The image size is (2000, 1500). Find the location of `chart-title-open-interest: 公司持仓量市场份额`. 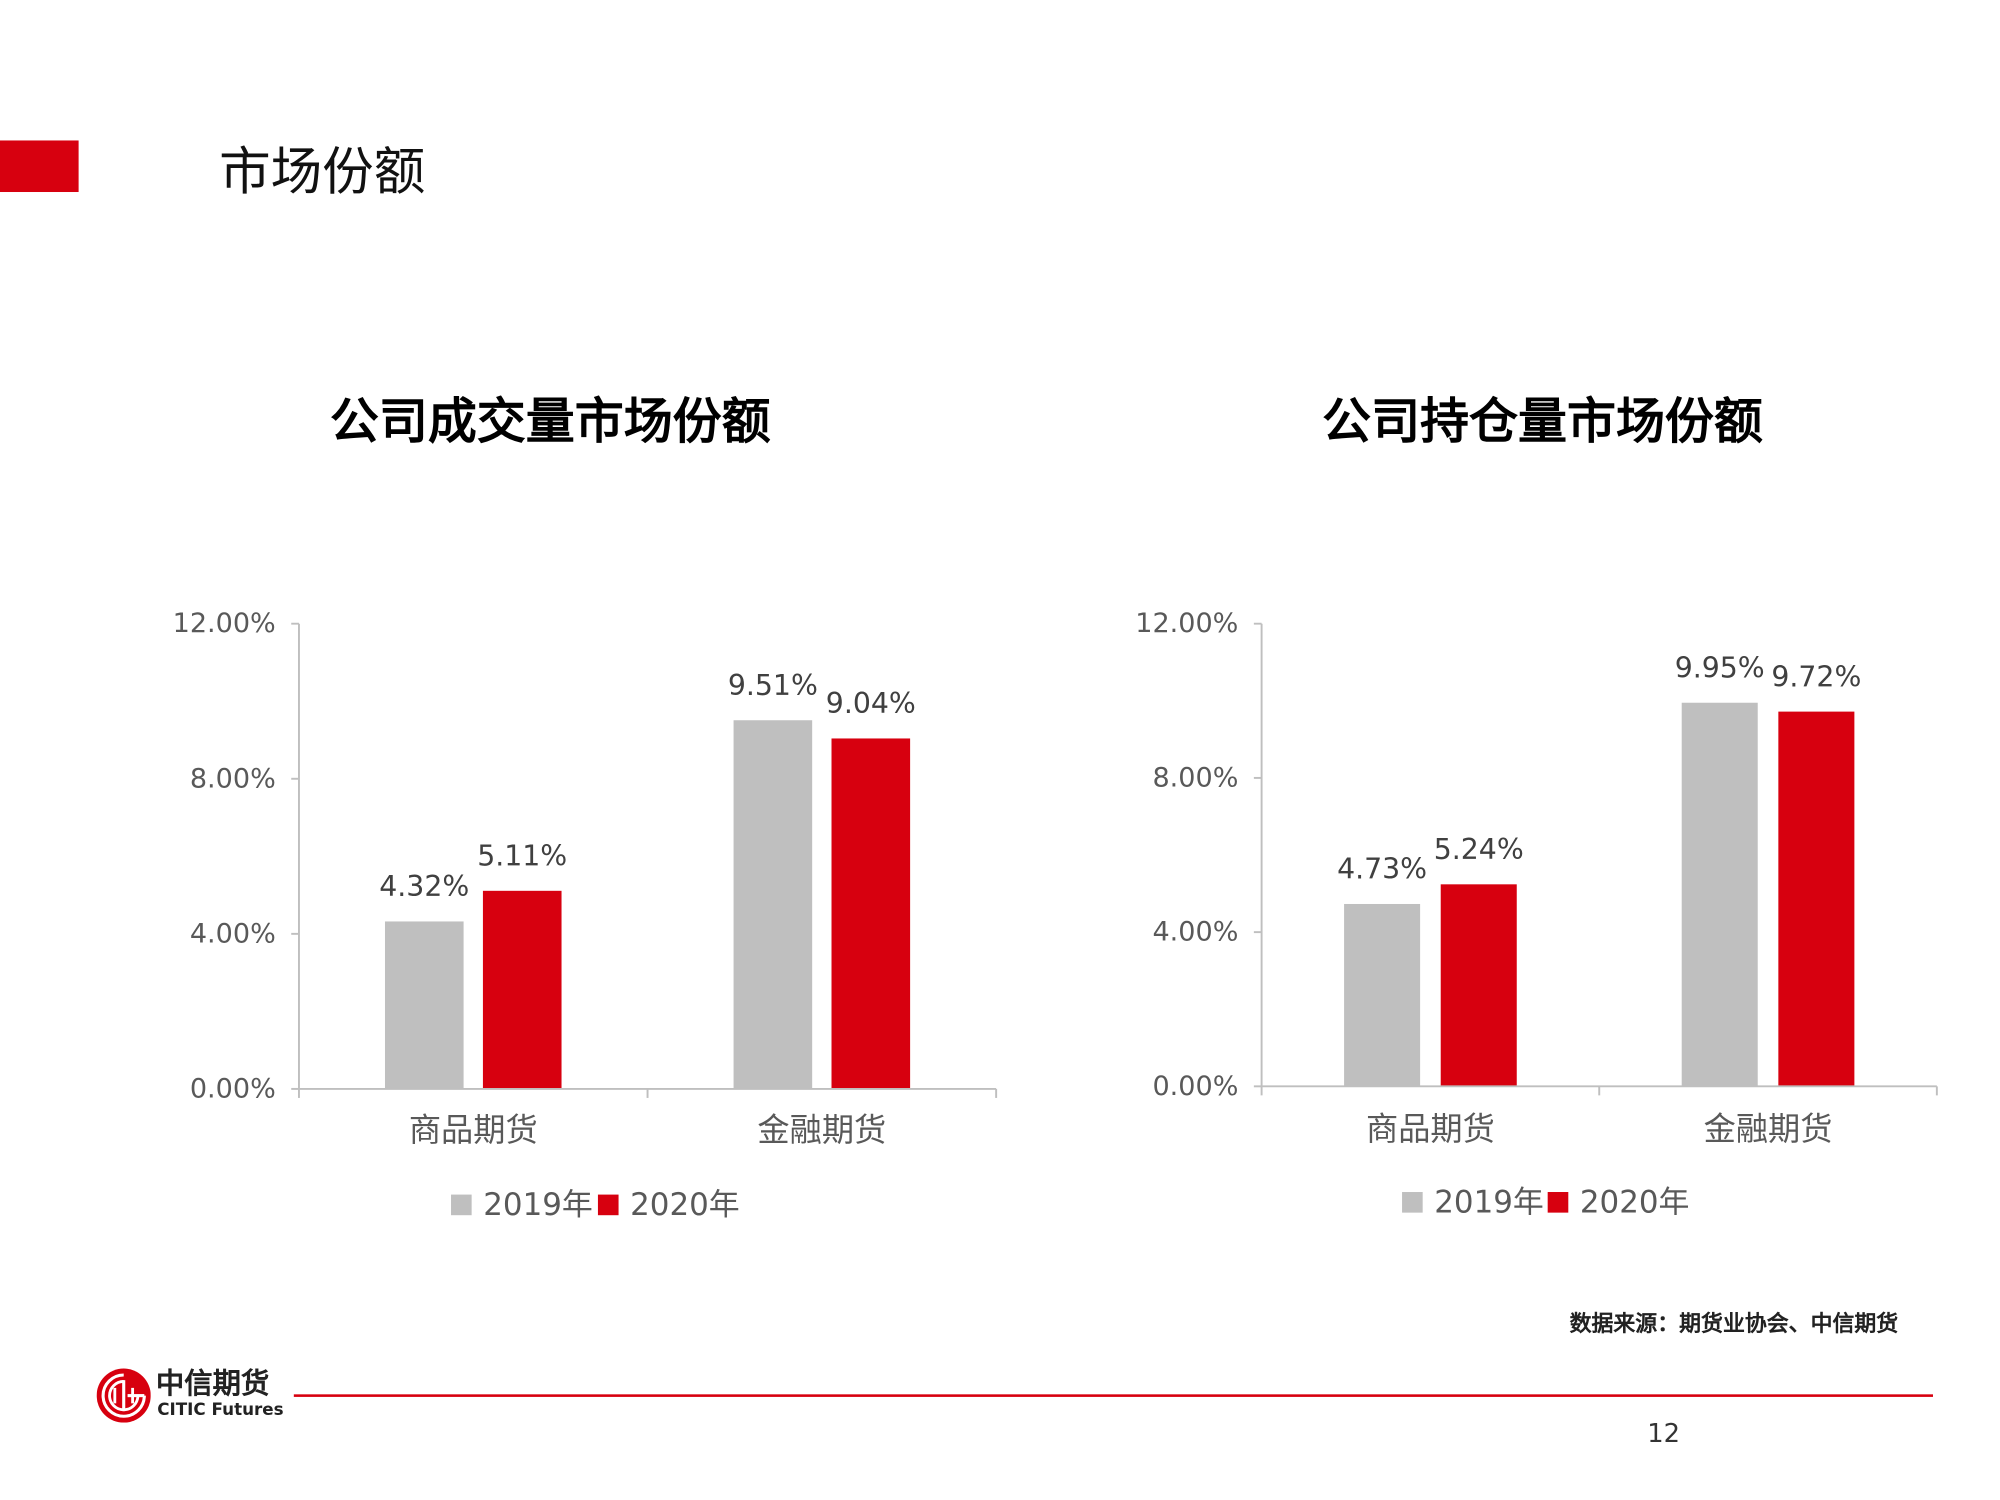

chart-title-open-interest: 公司持仓量市场份额 is located at coordinates (1542, 421).